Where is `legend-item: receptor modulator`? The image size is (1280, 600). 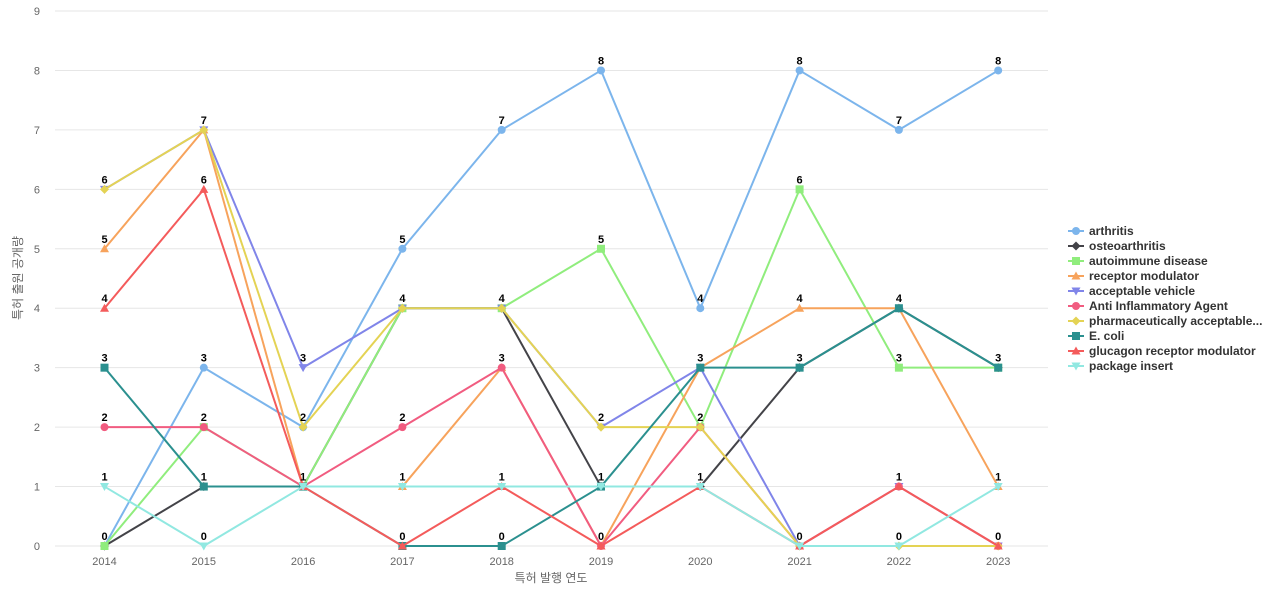
legend-item: receptor modulator is located at coordinates (1133, 276).